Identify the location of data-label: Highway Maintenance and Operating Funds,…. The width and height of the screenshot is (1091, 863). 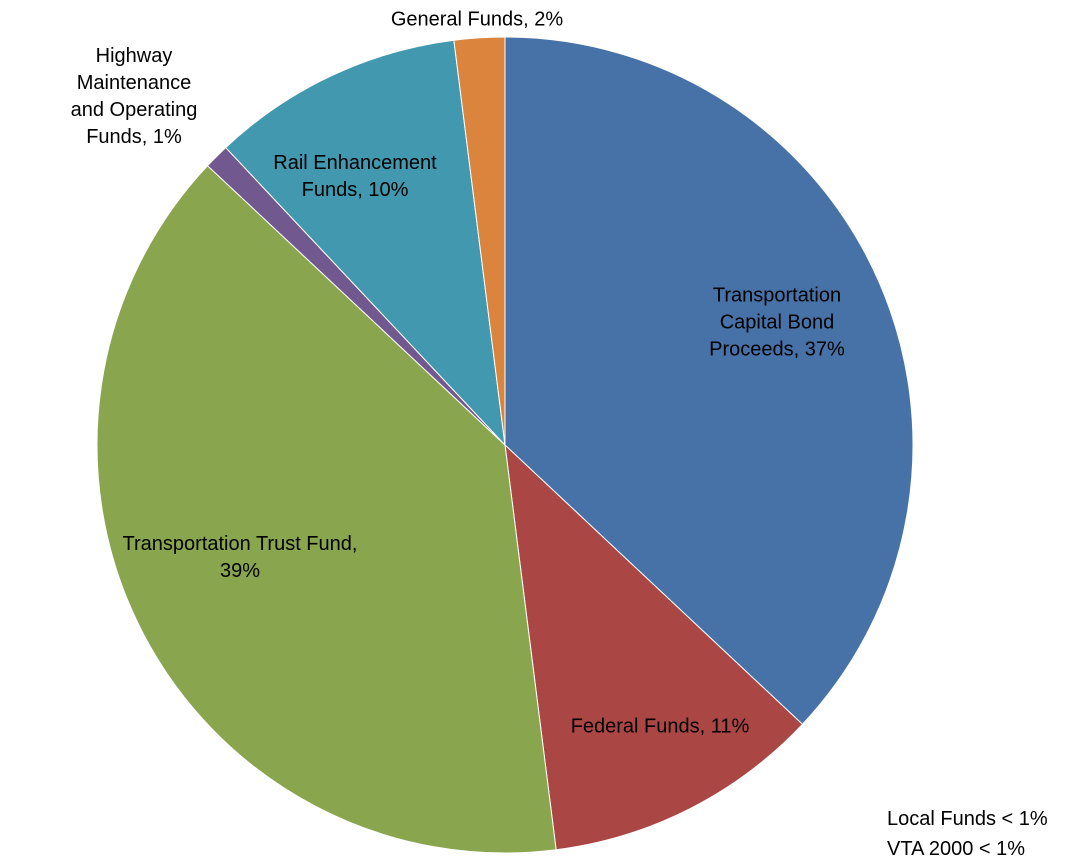
(134, 96).